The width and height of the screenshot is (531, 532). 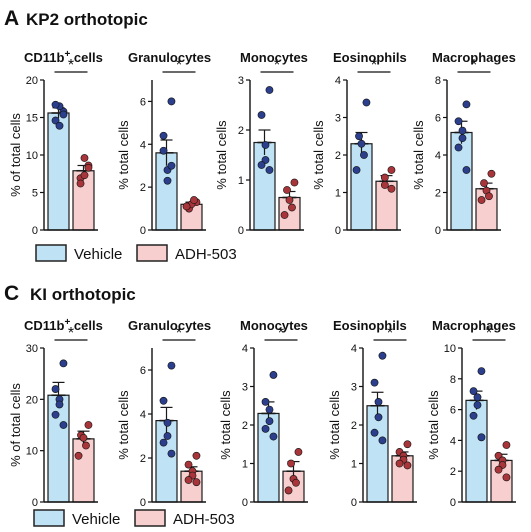 What do you see at coordinates (169, 57) in the screenshot?
I see `chart-title: Granulocytes` at bounding box center [169, 57].